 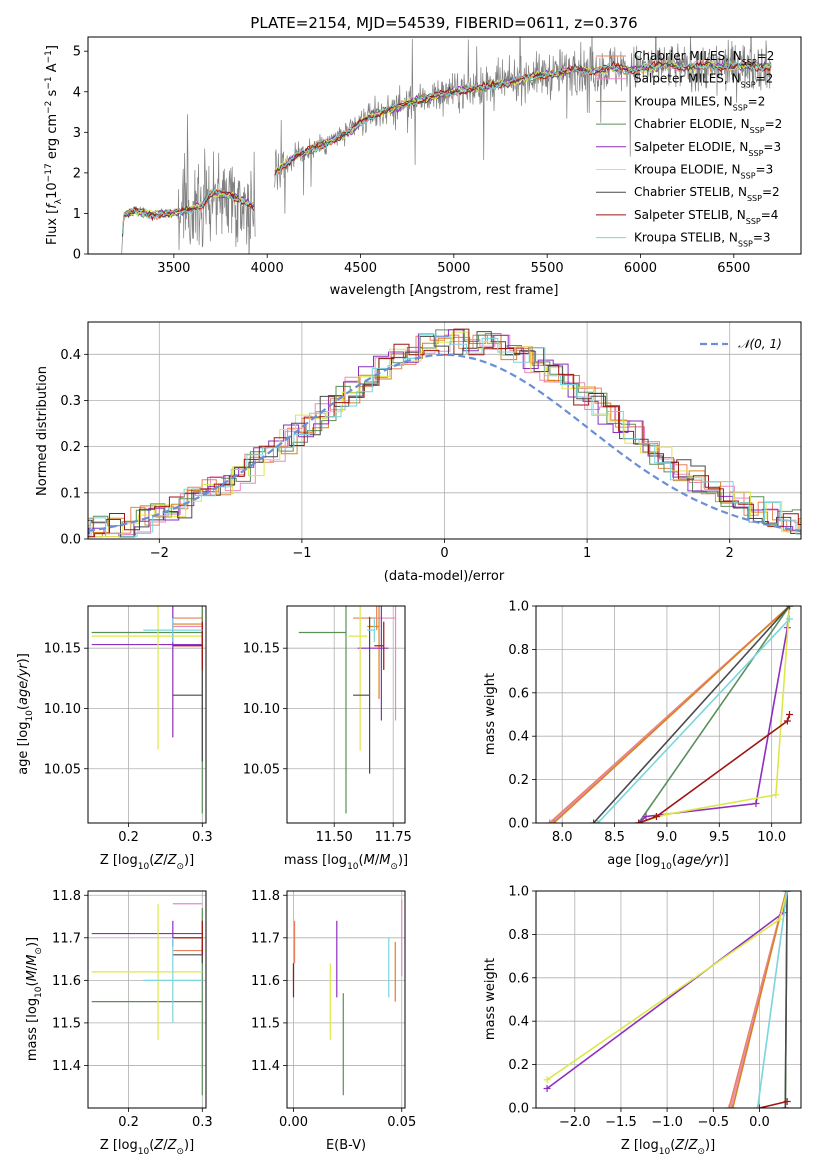 What do you see at coordinates (54, 145) in the screenshot?
I see `y-axis-label: Flux [fλ10−17 erg cm−2 s−1 A−1]` at bounding box center [54, 145].